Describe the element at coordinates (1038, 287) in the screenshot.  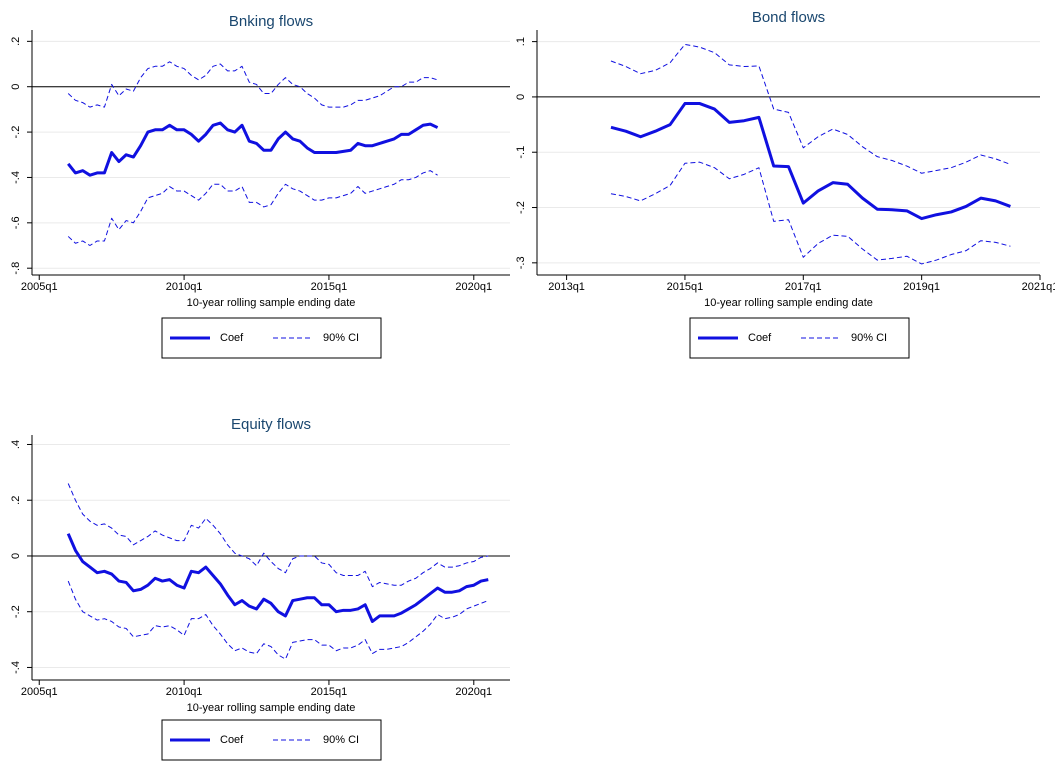
I see `x-tick-label: 2021q1` at that location.